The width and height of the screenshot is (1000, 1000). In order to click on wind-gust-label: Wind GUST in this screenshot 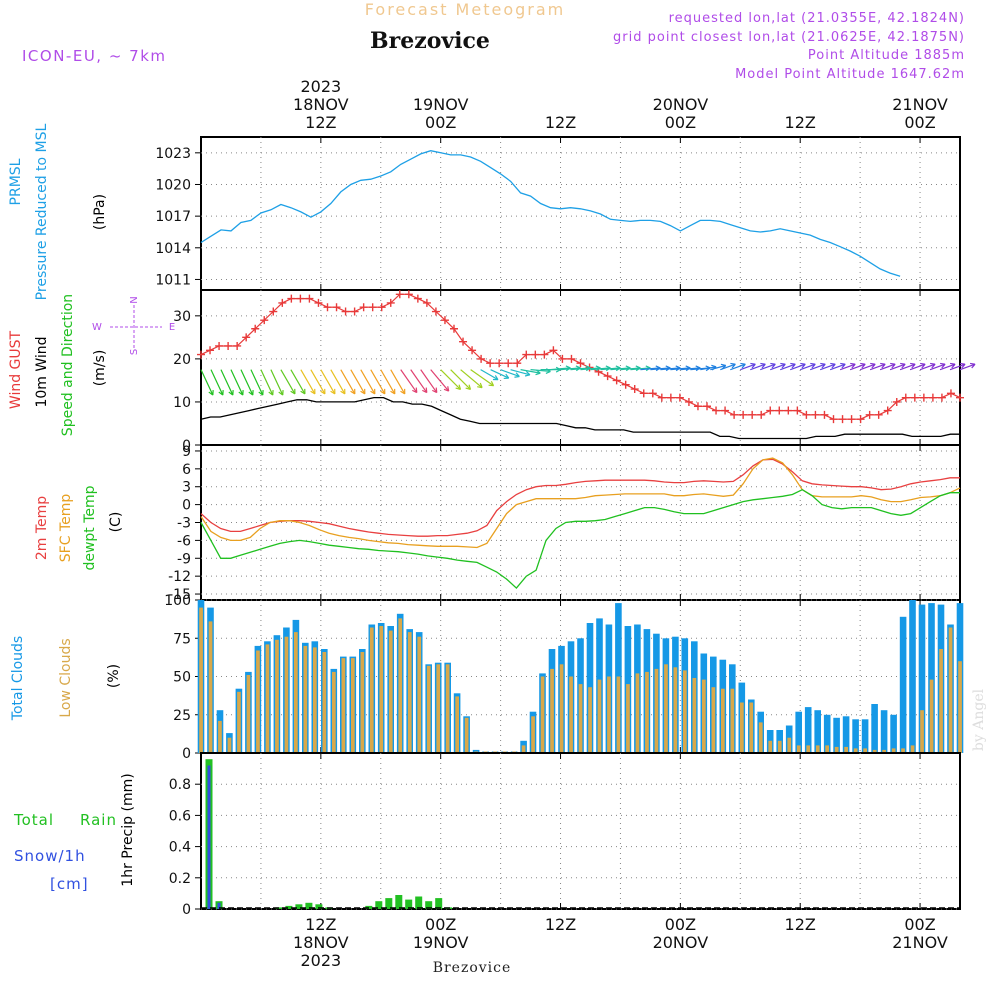, I will do `click(16, 369)`.